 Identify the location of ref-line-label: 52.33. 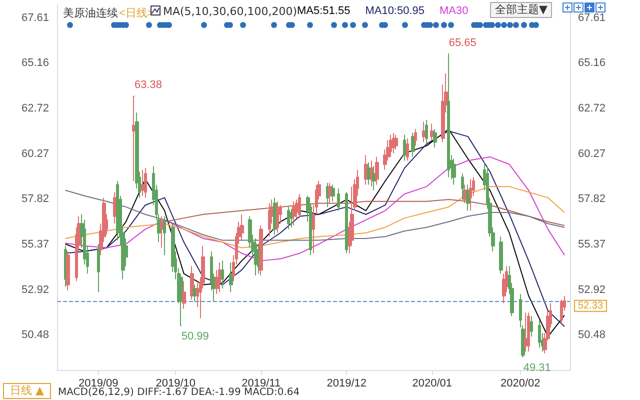
(591, 306).